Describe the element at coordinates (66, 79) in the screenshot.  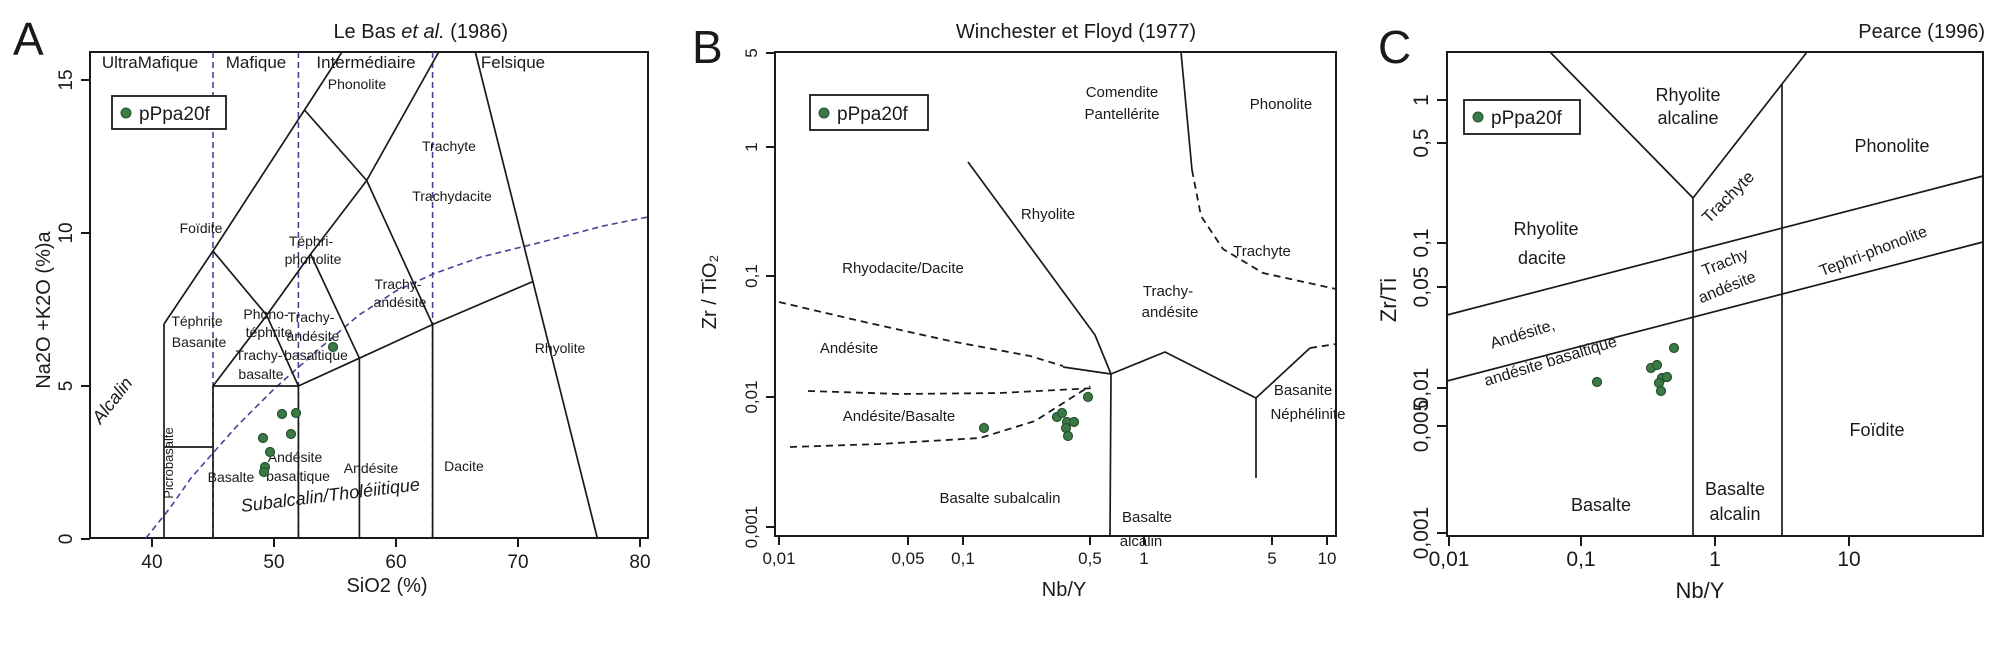
I see `y-tick-label: 15` at that location.